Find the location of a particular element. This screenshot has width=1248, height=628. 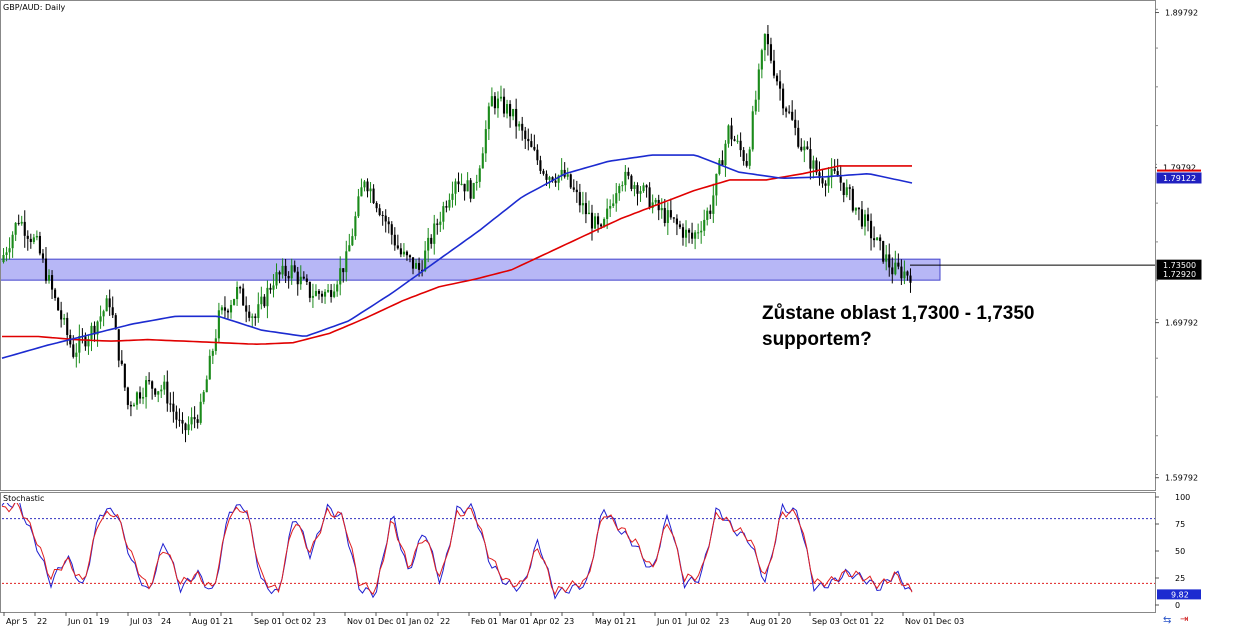

stoch-value-label: 9.82 is located at coordinates (1179, 594).